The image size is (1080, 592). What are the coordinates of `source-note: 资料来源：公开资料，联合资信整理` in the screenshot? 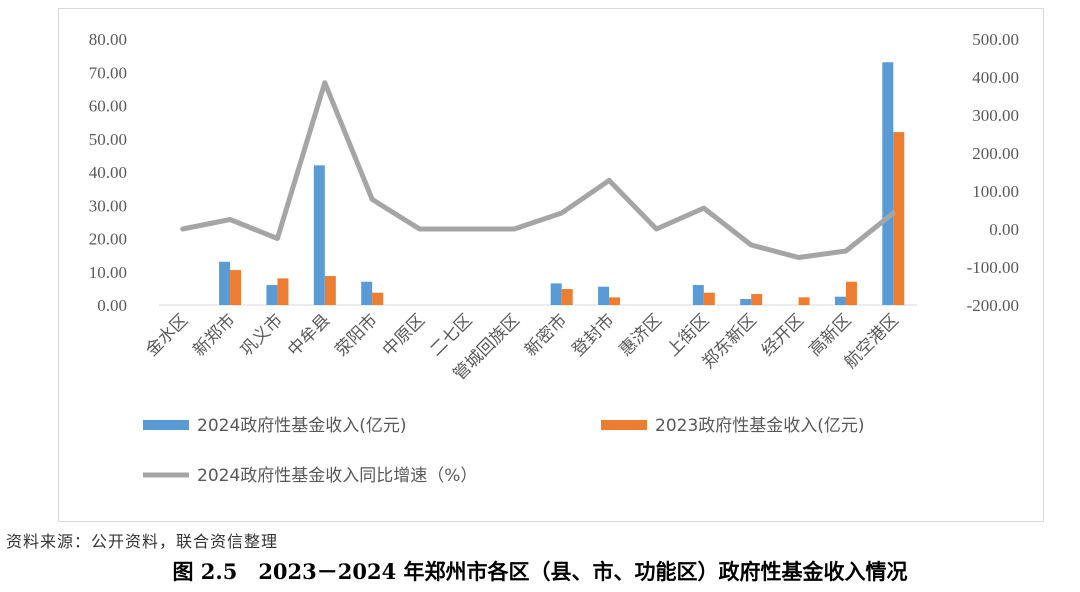 It's located at (142, 541).